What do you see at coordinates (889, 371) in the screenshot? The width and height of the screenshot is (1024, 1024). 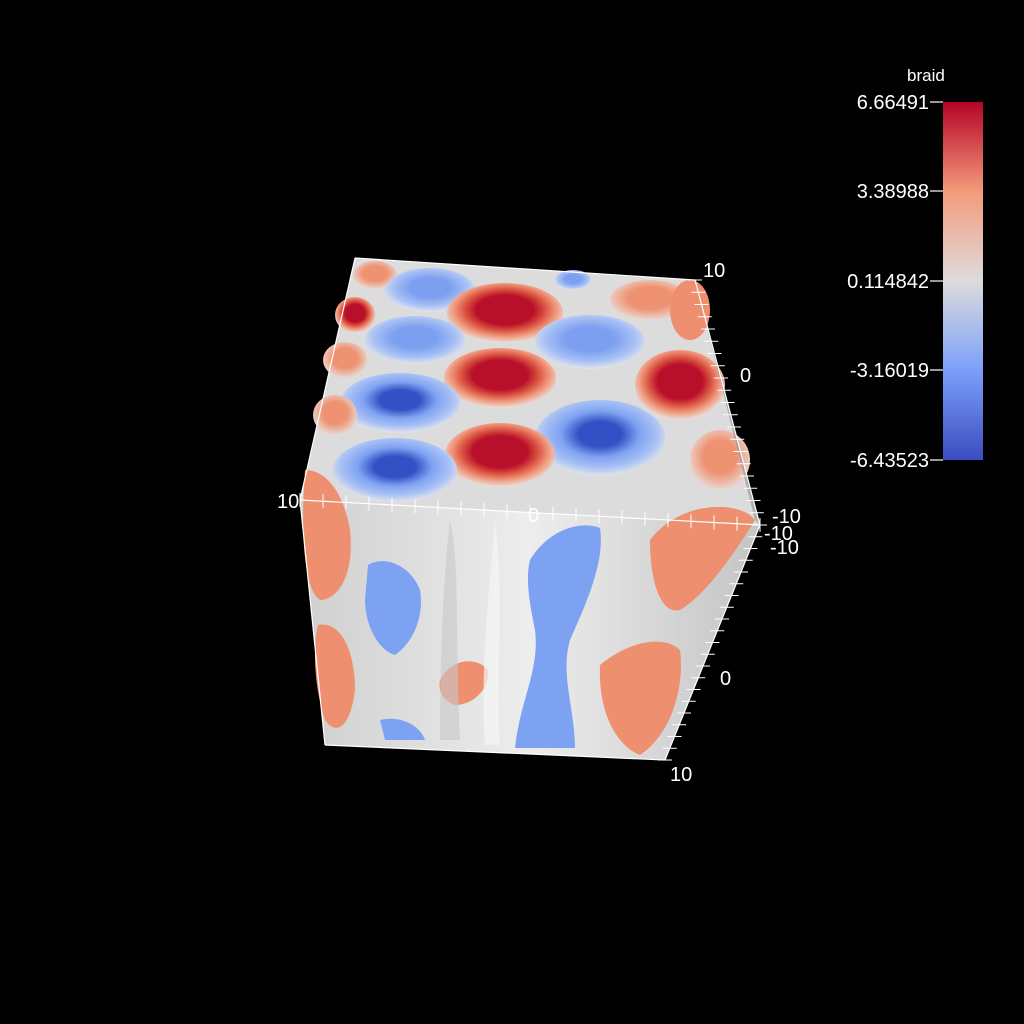 I see `scalar-bar-label-low: -3.16019` at bounding box center [889, 371].